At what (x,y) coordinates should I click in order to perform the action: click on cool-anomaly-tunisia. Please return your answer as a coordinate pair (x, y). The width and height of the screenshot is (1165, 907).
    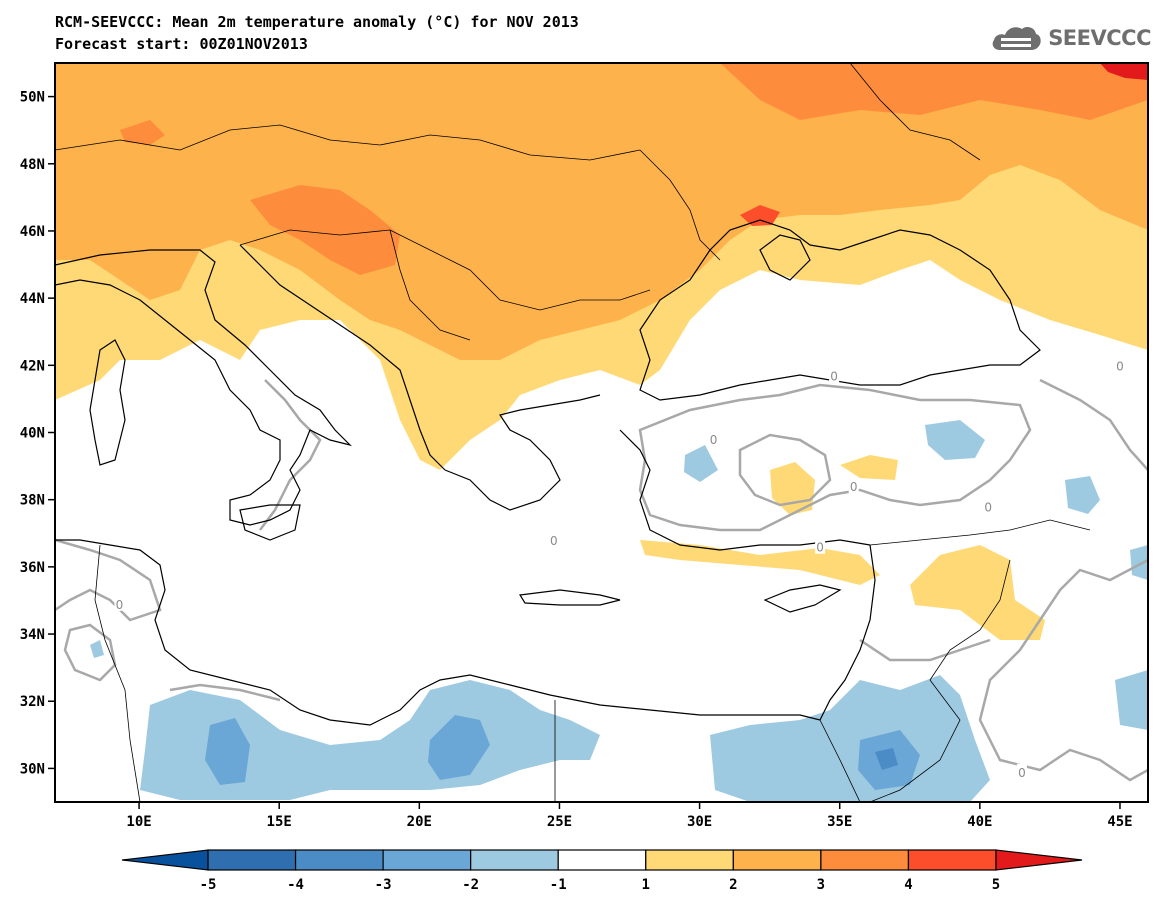
    Looking at the image, I should click on (97, 649).